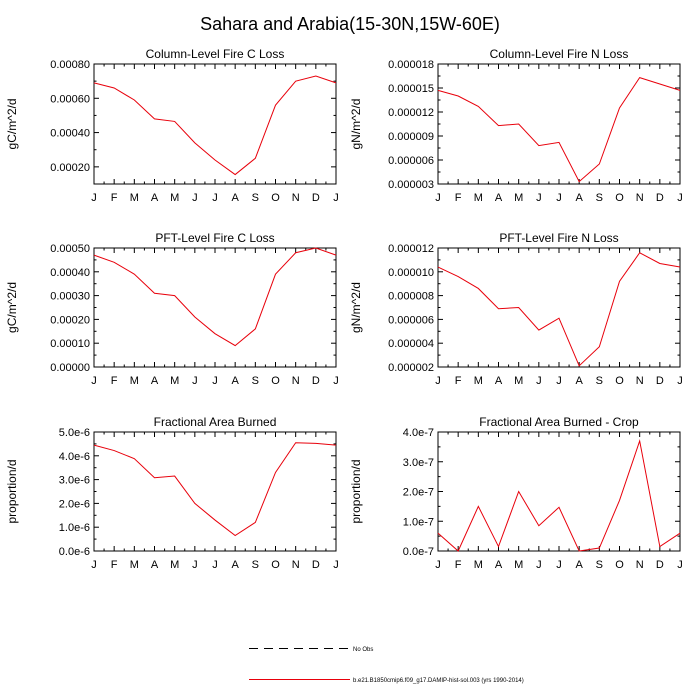 The width and height of the screenshot is (700, 700). Describe the element at coordinates (70, 168) in the screenshot. I see `y-tick-label: 0.00020` at that location.